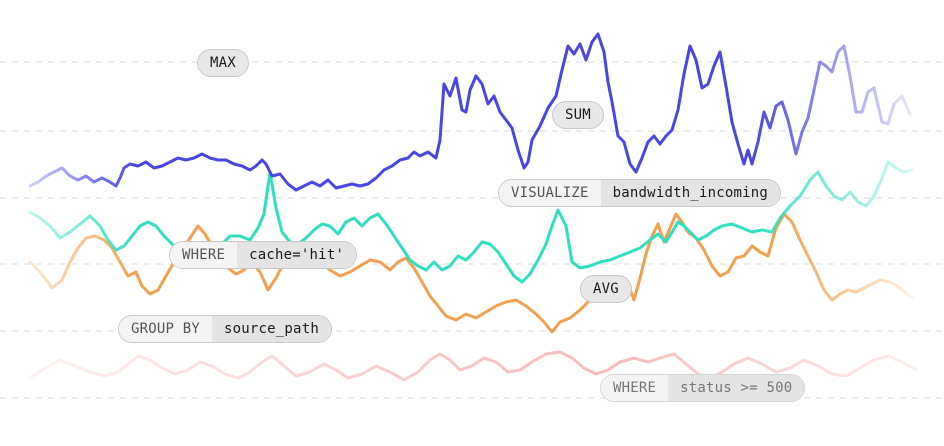 The image size is (944, 446). I want to click on where-status-clause: WHERE status >= 500, so click(703, 388).